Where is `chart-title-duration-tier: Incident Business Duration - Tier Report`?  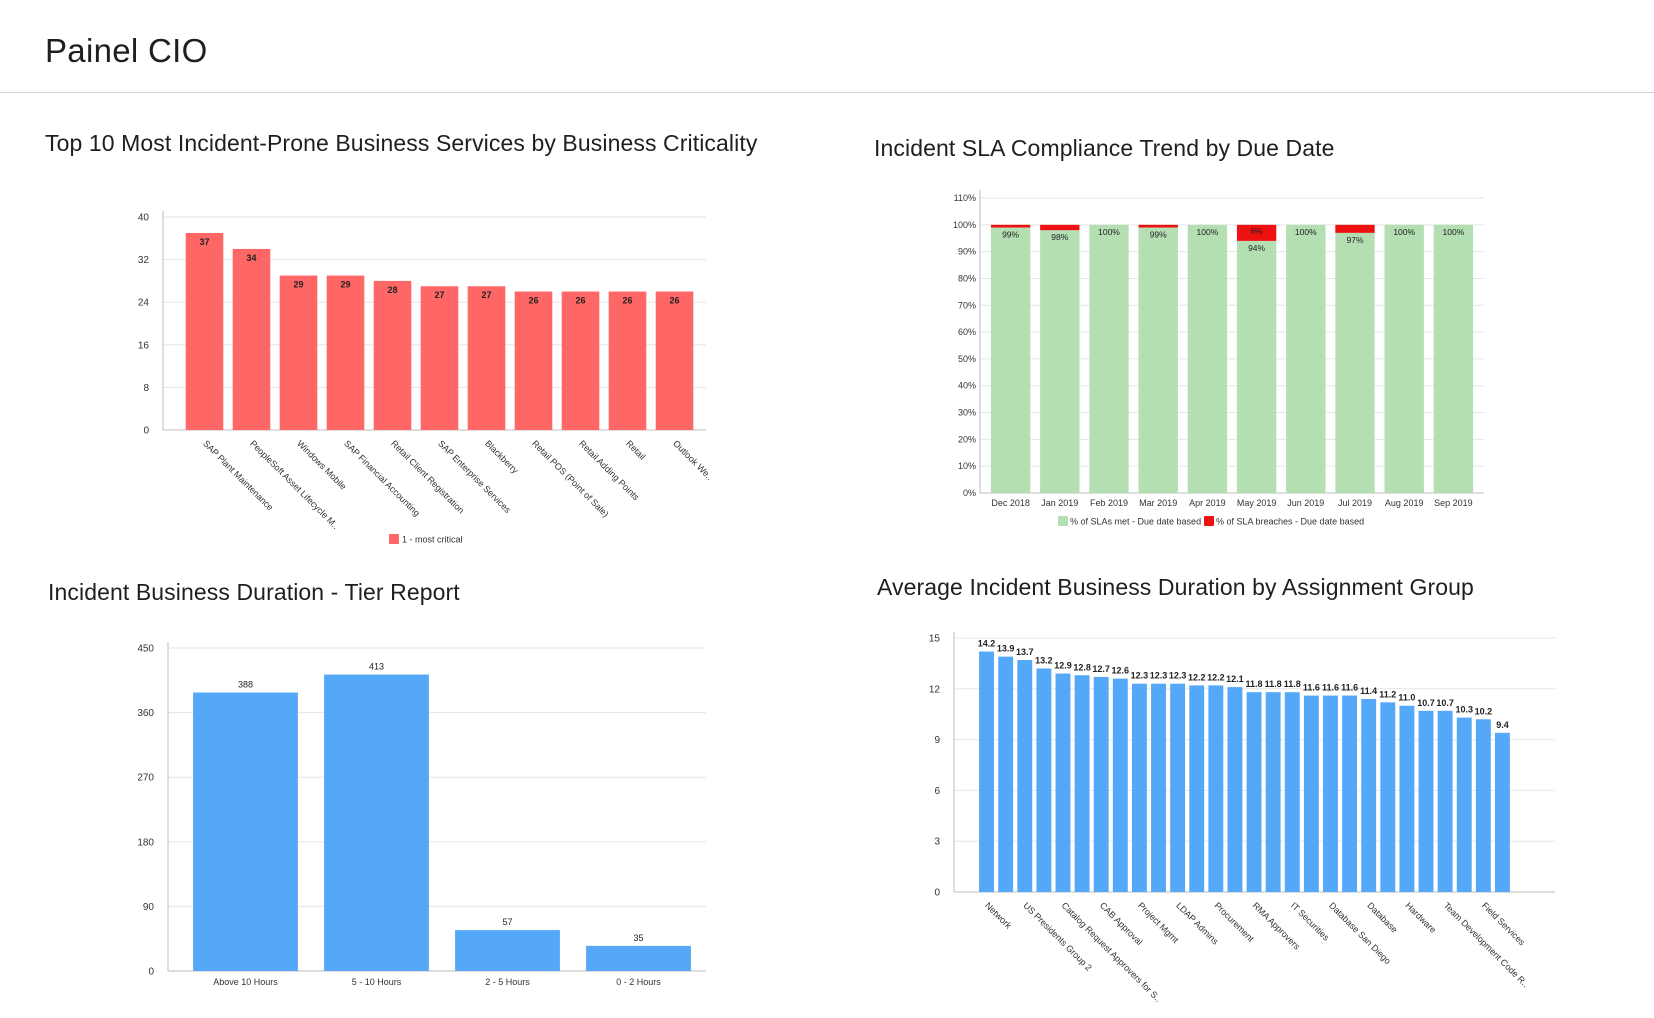 chart-title-duration-tier: Incident Business Duration - Tier Report is located at coordinates (254, 592).